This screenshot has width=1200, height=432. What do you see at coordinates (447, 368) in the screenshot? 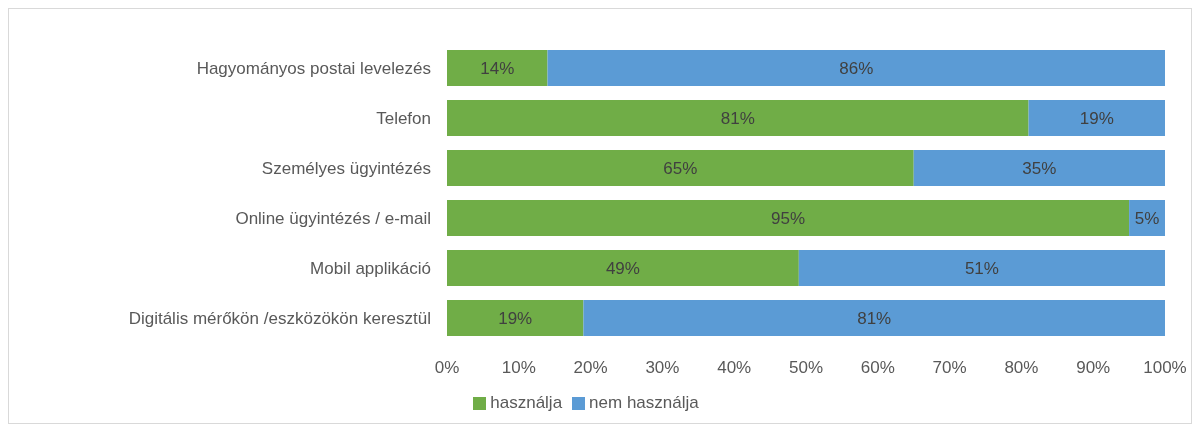
I see `x-tick-label: 0%` at bounding box center [447, 368].